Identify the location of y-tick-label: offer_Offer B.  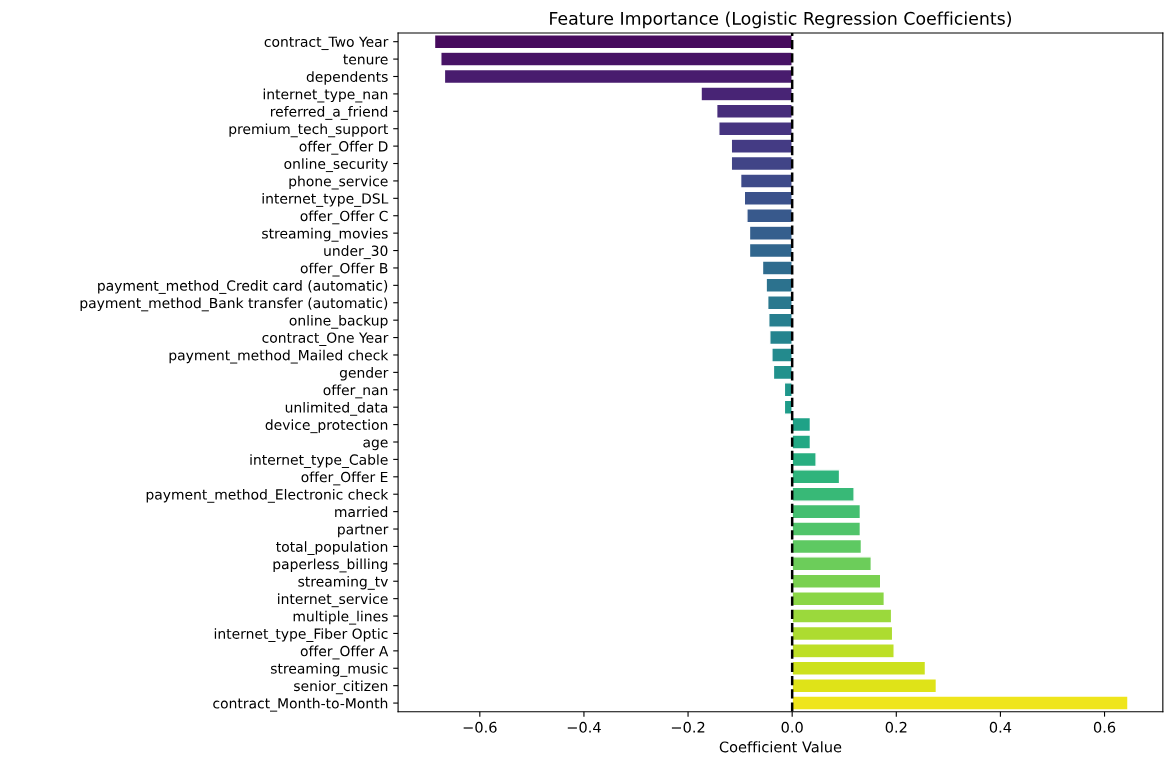
(344, 269).